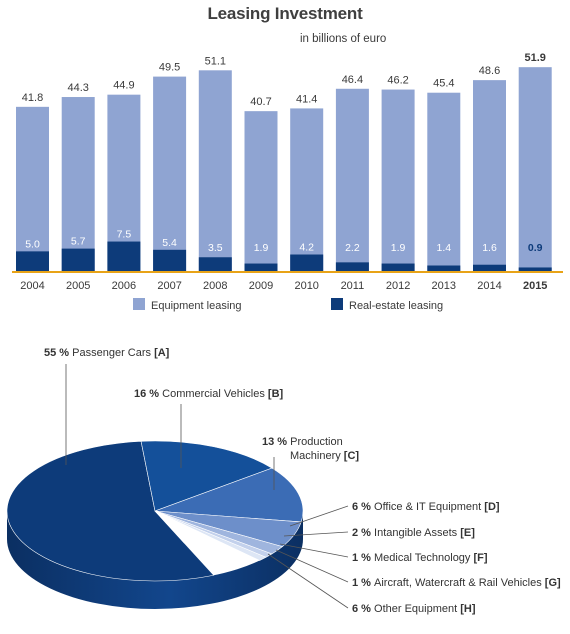 The image size is (570, 634). I want to click on value-label-equipment-2015: 51.9, so click(534, 58).